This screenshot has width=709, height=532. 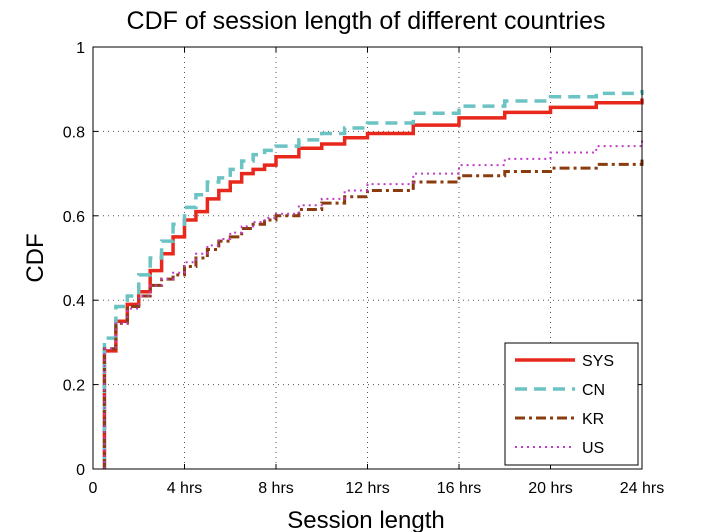 I want to click on legend-label-cn: CN, so click(x=593, y=390).